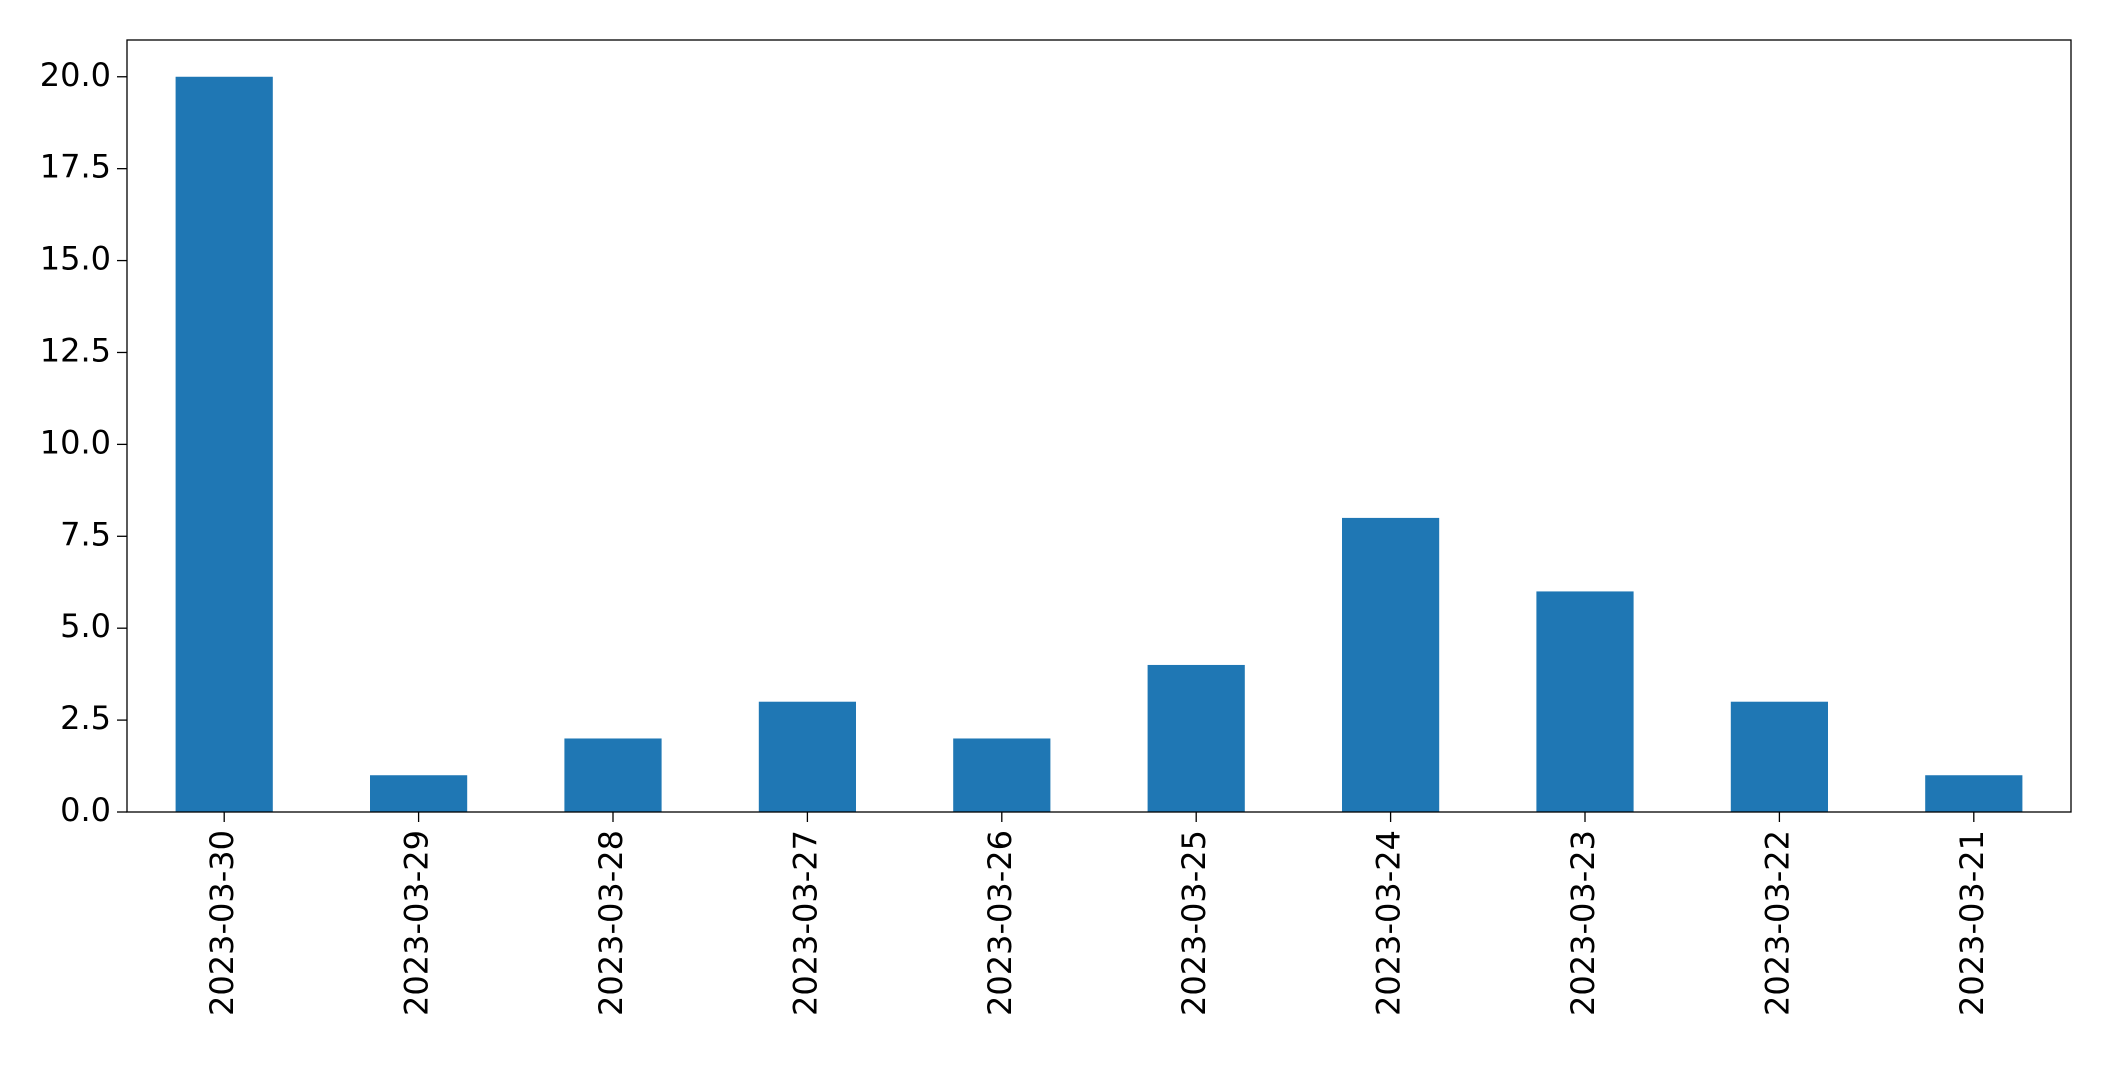 Image resolution: width=2104 pixels, height=1065 pixels. What do you see at coordinates (75, 350) in the screenshot?
I see `y-tick-label: 12.5` at bounding box center [75, 350].